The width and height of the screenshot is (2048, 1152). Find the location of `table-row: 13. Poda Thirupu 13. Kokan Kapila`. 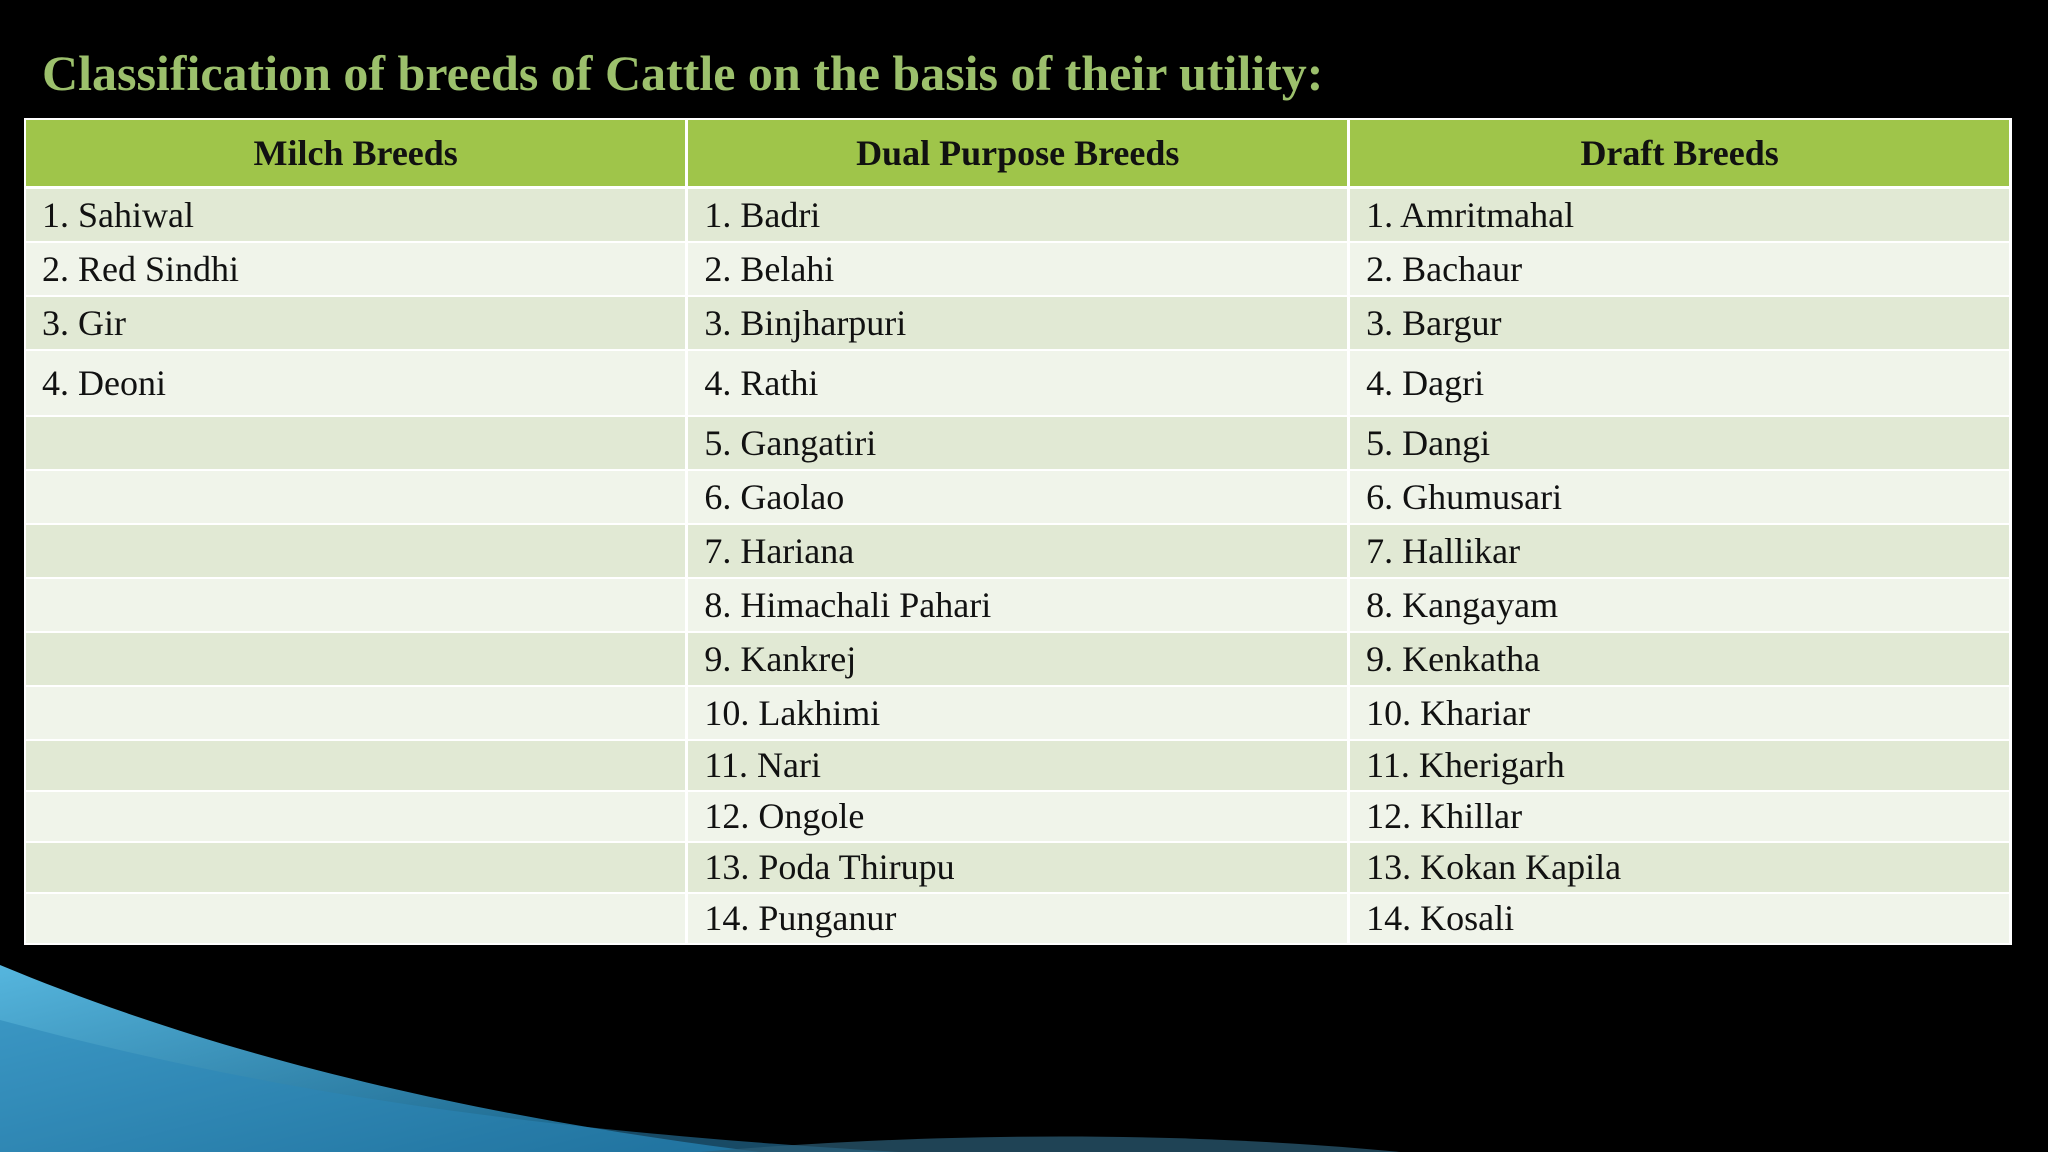

table-row: 13. Poda Thirupu 13. Kokan Kapila is located at coordinates (1018, 868).